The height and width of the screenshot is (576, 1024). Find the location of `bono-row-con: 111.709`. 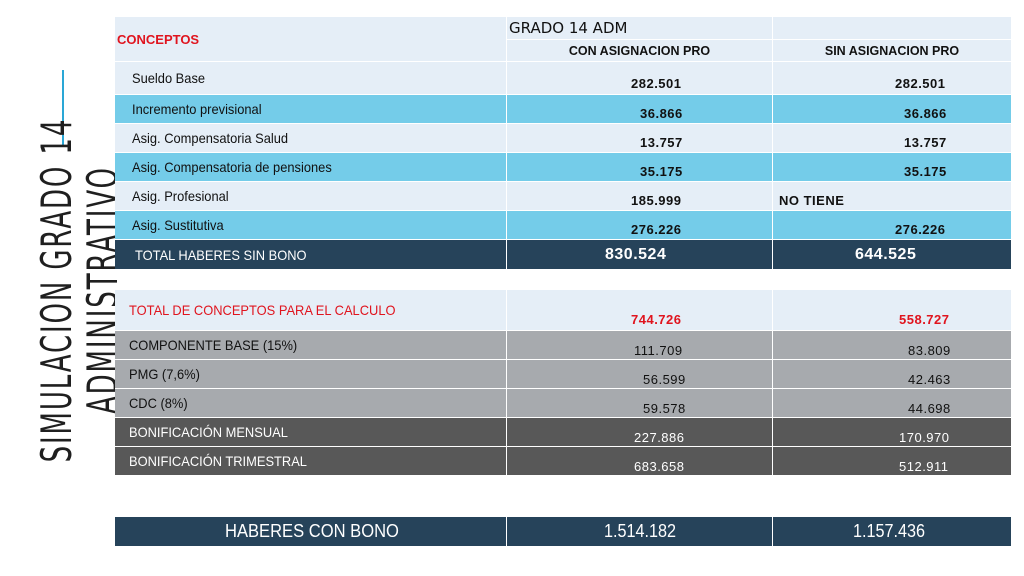

bono-row-con: 111.709 is located at coordinates (658, 350).